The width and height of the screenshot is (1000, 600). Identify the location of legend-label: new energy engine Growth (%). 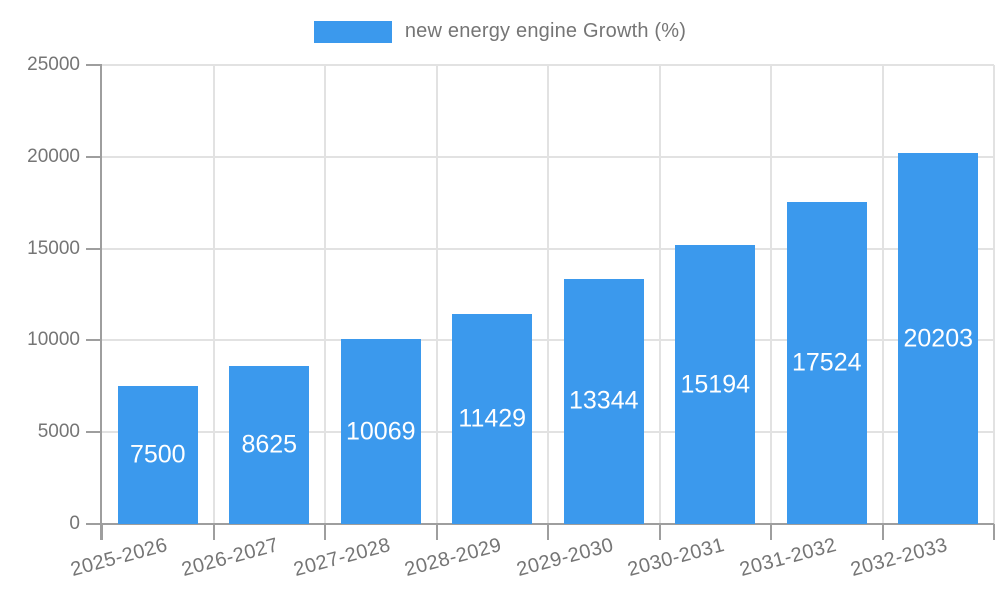
(545, 31).